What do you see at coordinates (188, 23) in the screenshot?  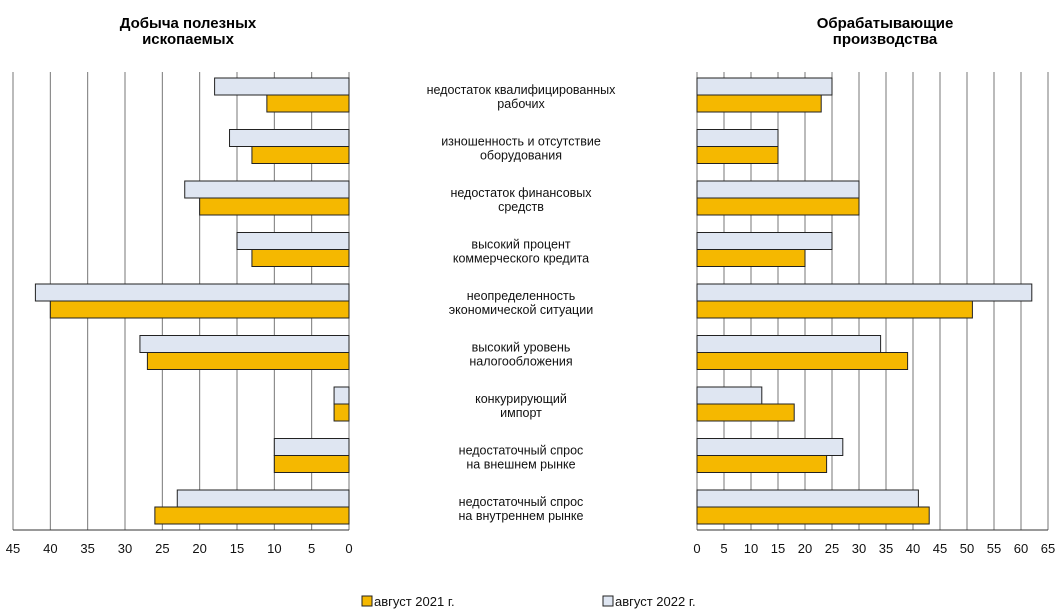 I see `panel-title-mining: Добыча полезных` at bounding box center [188, 23].